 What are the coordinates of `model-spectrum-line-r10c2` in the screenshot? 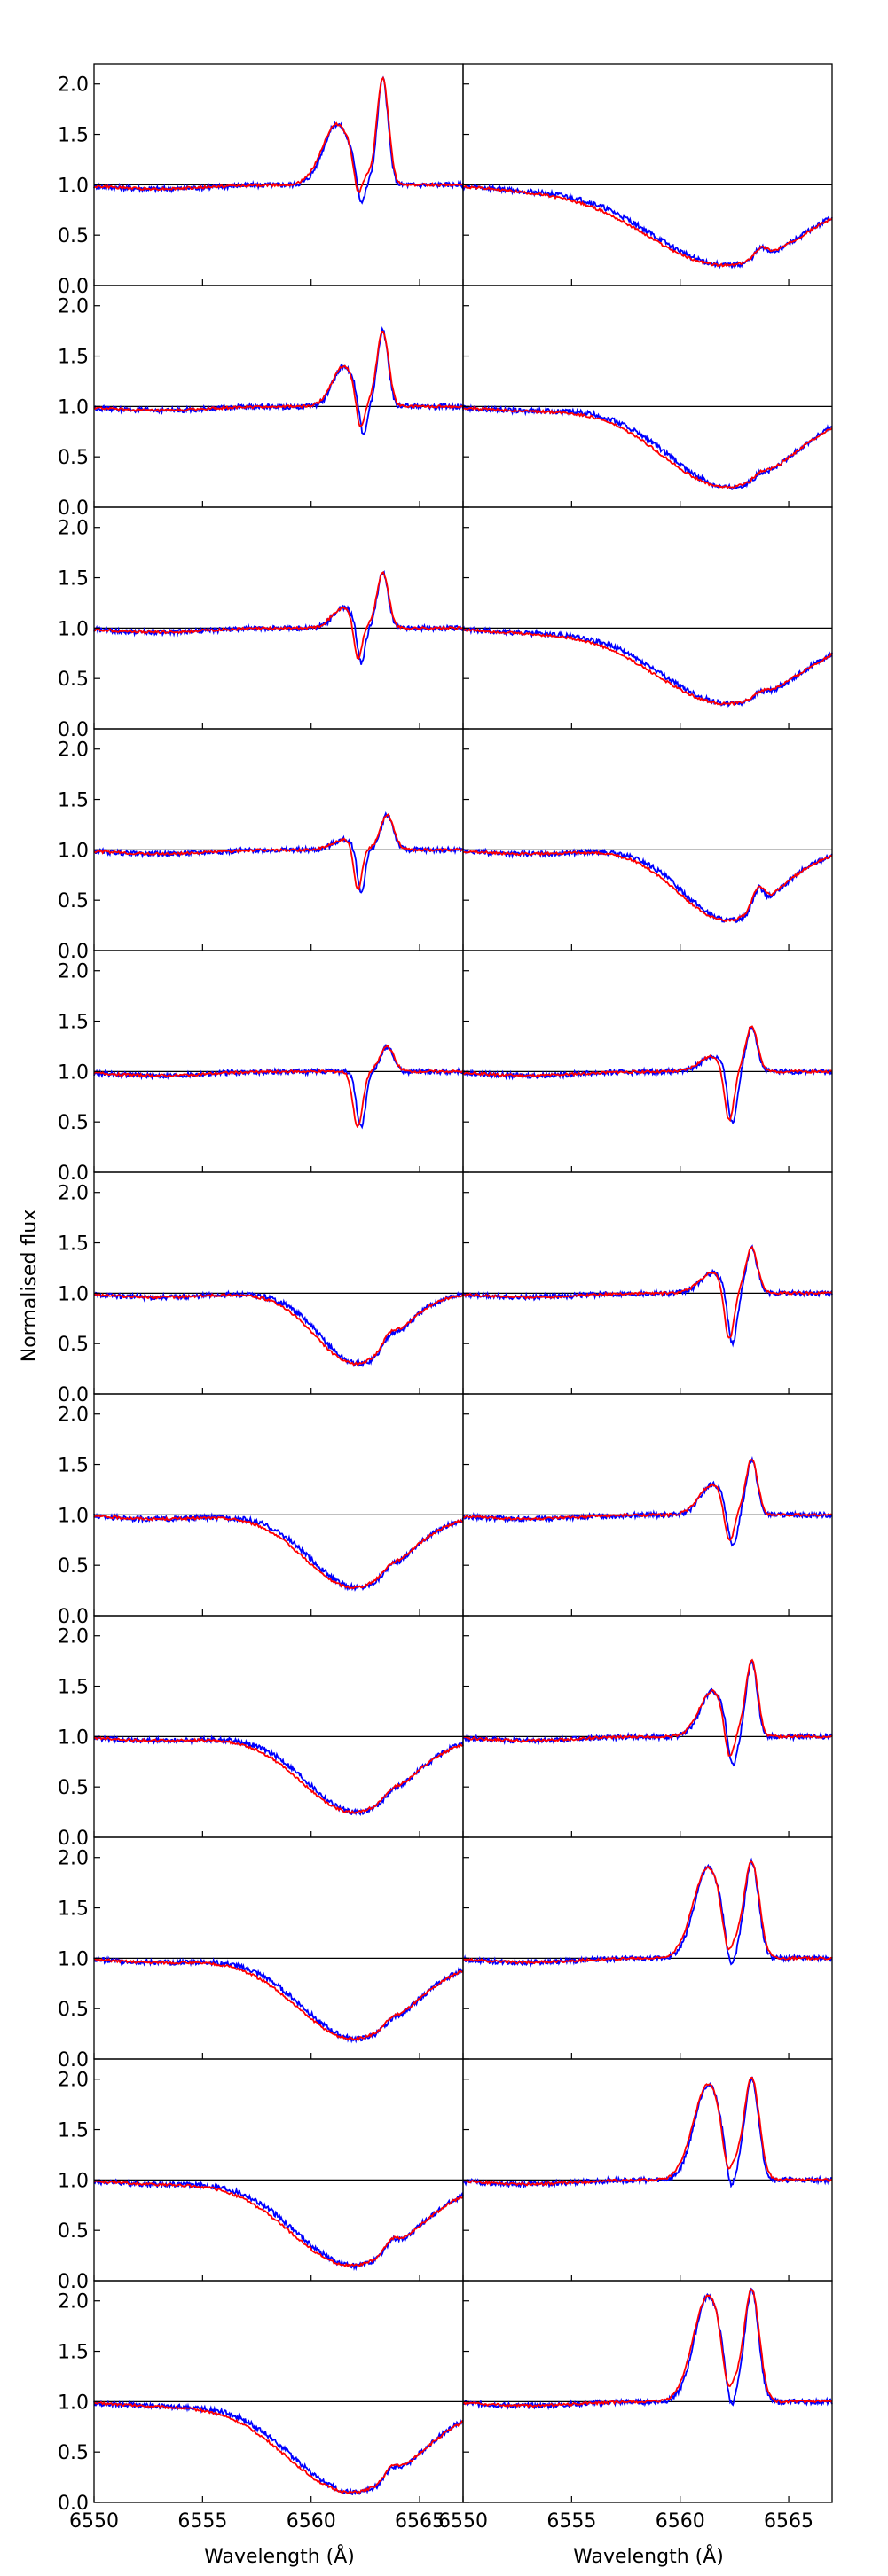 It's located at (648, 2131).